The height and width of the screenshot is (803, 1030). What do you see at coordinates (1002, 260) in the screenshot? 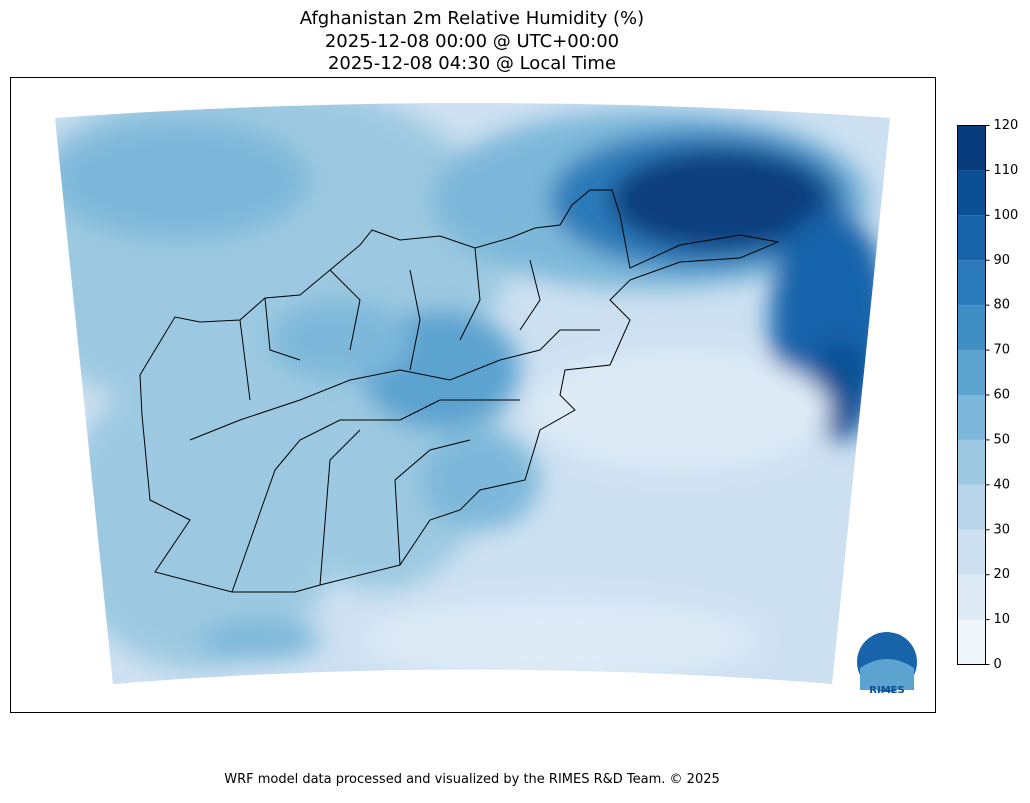
I see `colorbar-tick-label: 90` at bounding box center [1002, 260].